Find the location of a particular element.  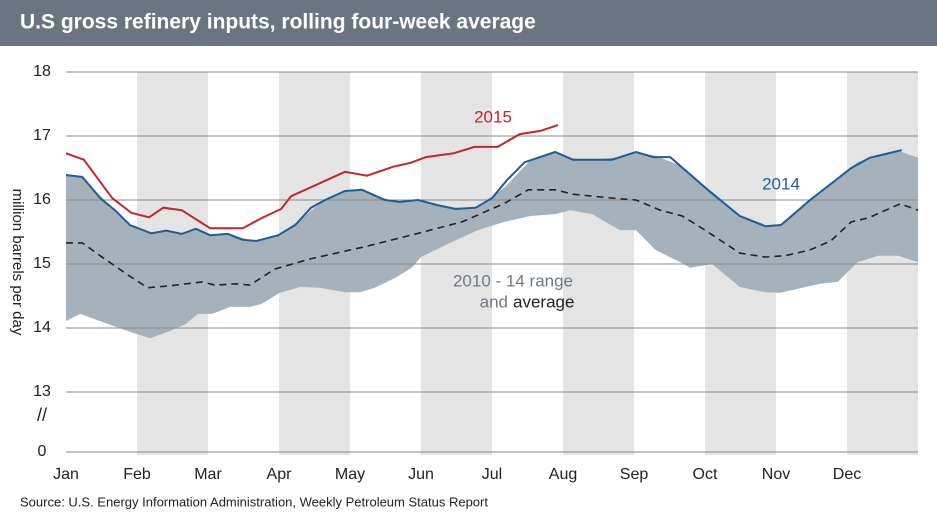

y-axis-label: million barrels per day is located at coordinates (17, 262).